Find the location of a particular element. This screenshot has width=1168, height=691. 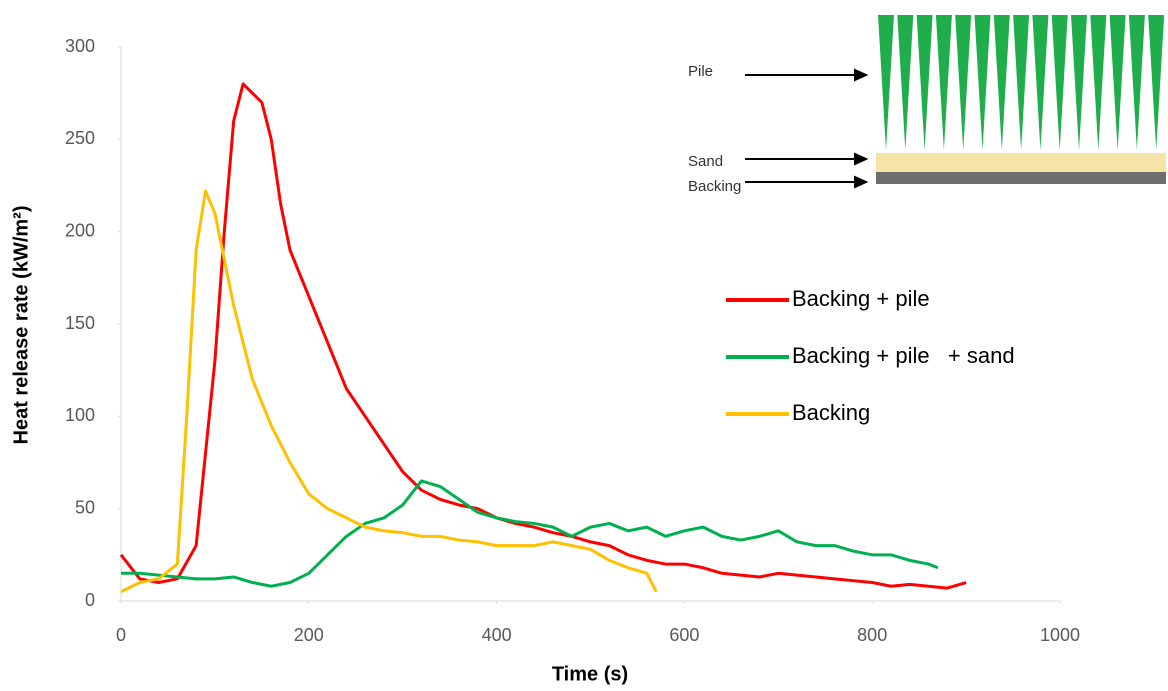

y-tick-label: 150 is located at coordinates (80, 323).